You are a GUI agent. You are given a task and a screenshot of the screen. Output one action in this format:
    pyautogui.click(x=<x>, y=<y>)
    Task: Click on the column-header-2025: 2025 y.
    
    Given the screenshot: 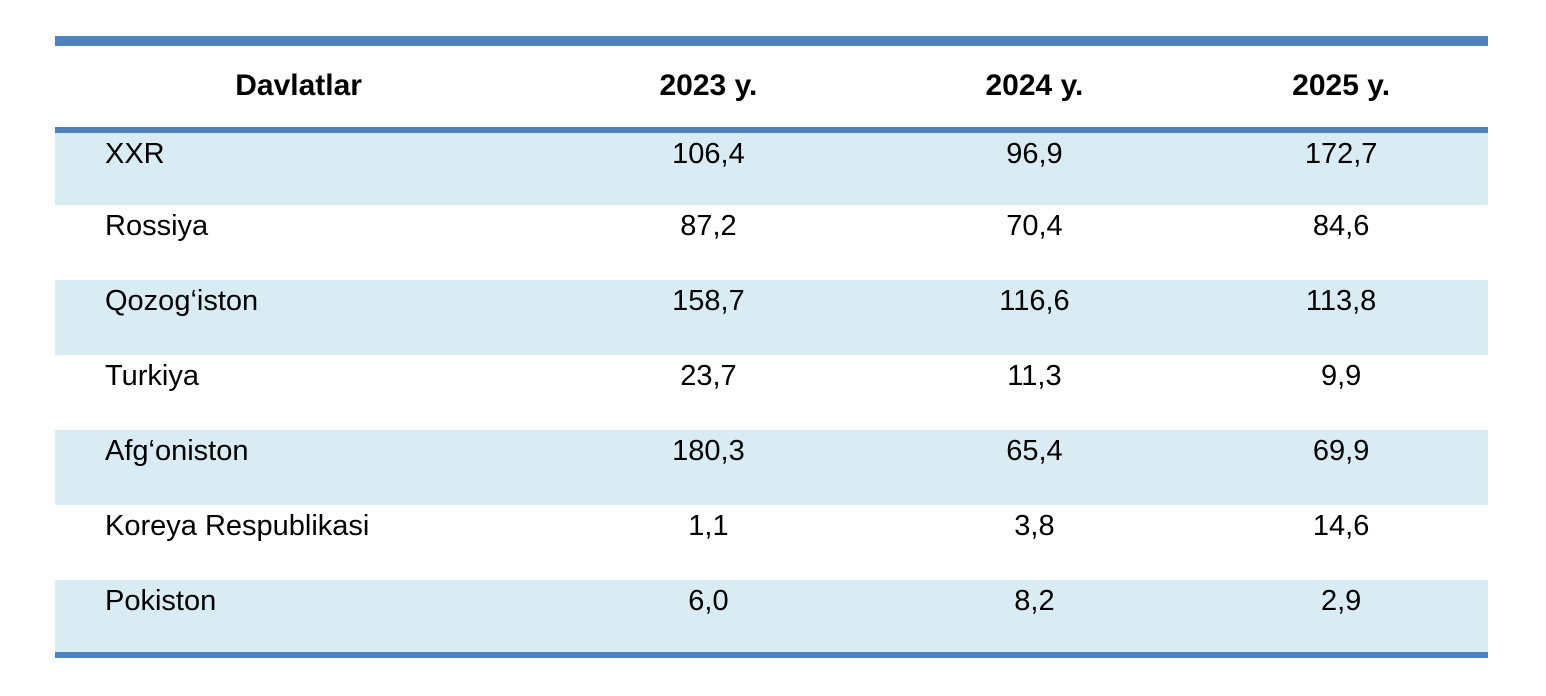 What is the action you would take?
    pyautogui.click(x=1341, y=87)
    